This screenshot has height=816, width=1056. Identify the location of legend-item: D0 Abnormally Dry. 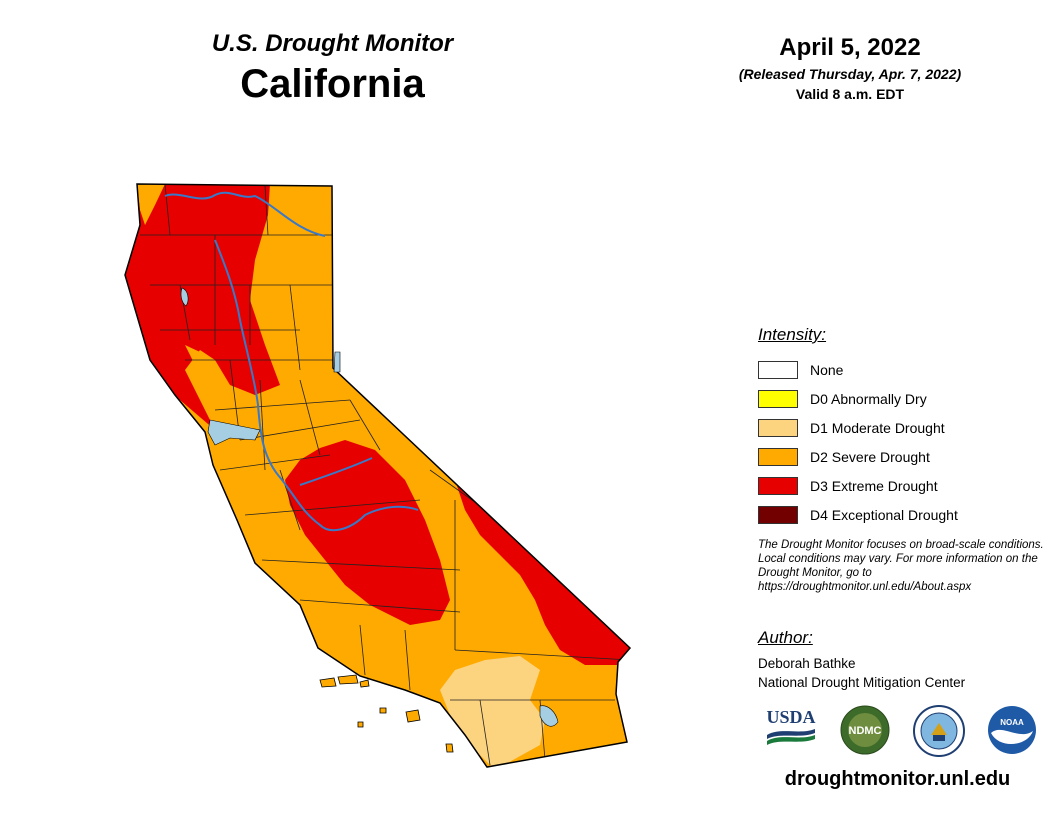
(903, 398).